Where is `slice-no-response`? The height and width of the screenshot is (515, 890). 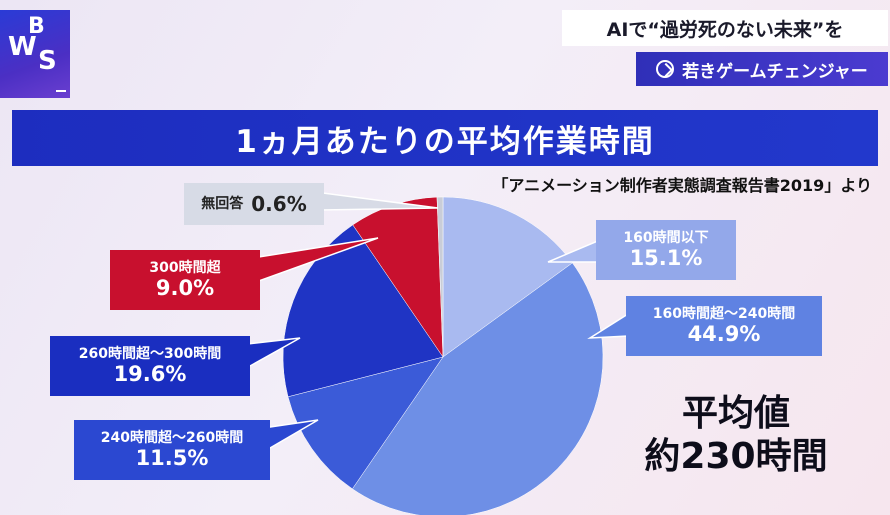
slice-no-response is located at coordinates (440, 277).